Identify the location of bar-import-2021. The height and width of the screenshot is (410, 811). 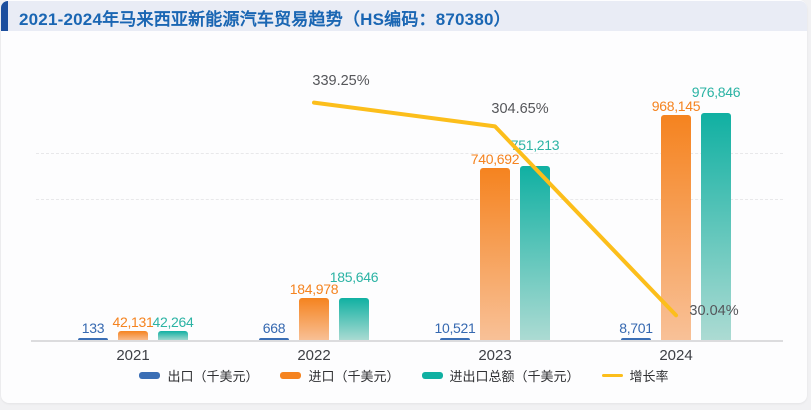
(133, 336).